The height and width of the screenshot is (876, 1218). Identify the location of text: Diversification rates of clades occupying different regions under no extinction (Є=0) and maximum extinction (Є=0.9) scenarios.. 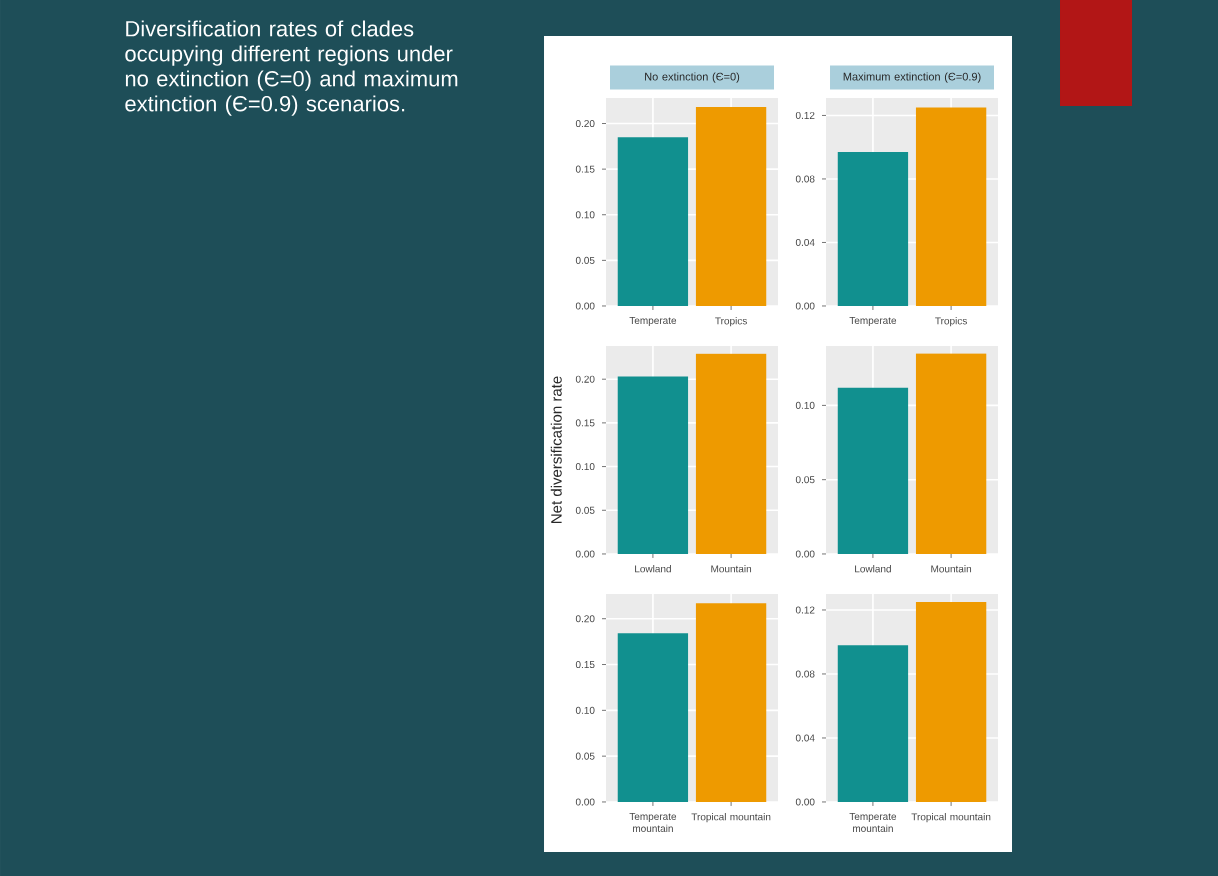
(291, 68).